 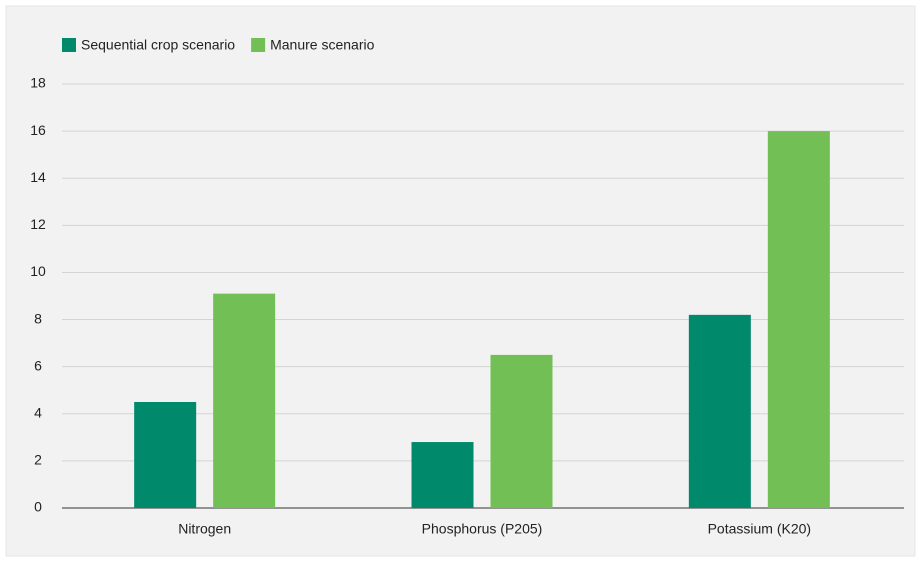 I want to click on y-tick-label: 4, so click(x=38, y=412).